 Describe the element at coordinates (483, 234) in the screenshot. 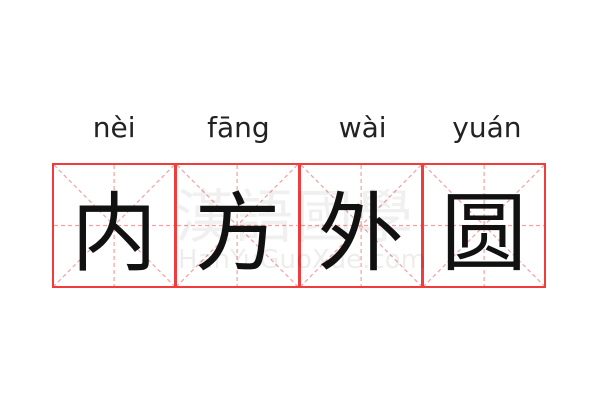

I see `character-4: 圆` at that location.